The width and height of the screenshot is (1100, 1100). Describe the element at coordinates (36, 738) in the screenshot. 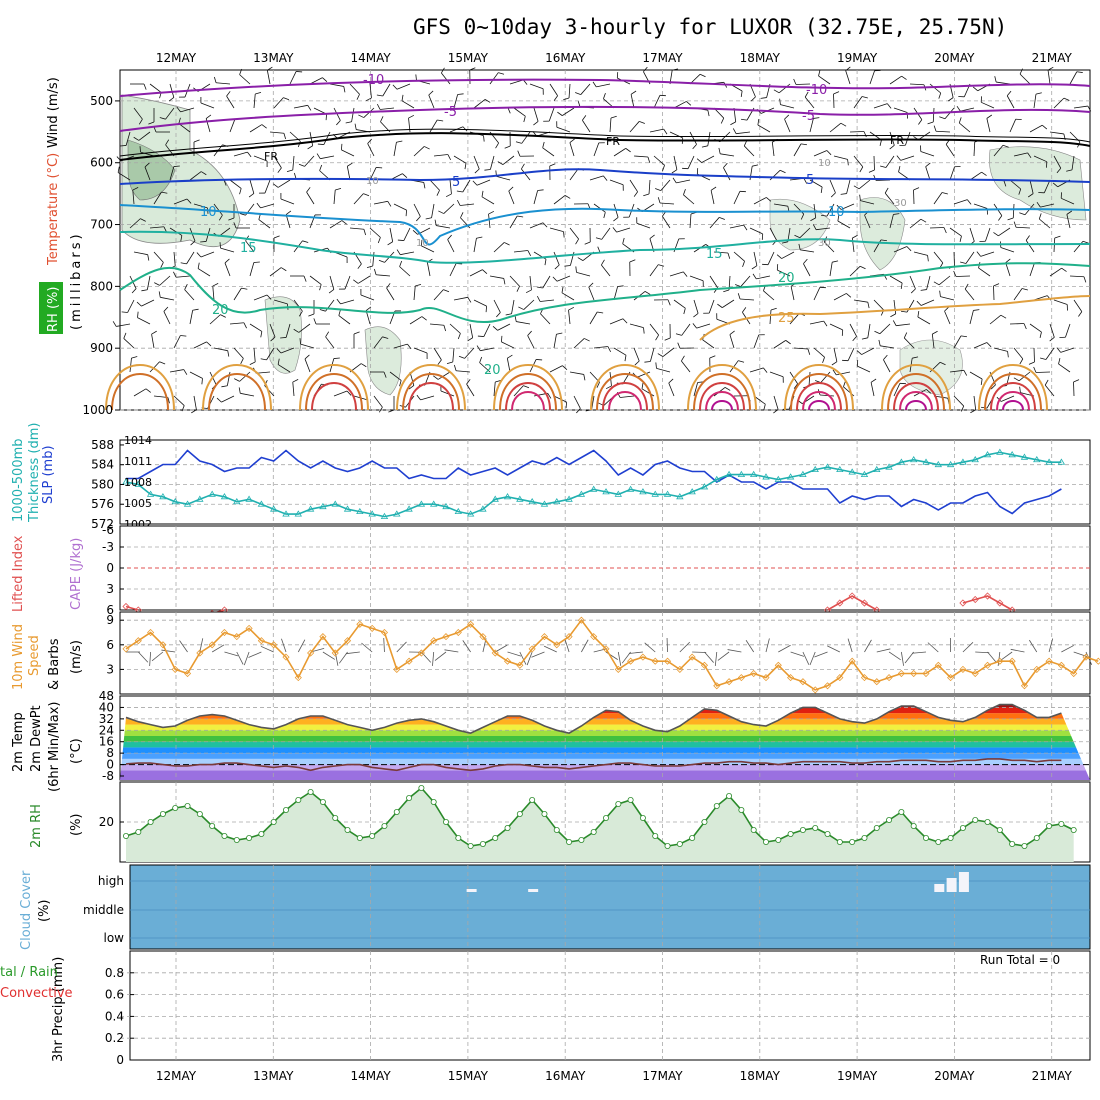

I see `label-2m-dewpt: 2m DewPt` at that location.